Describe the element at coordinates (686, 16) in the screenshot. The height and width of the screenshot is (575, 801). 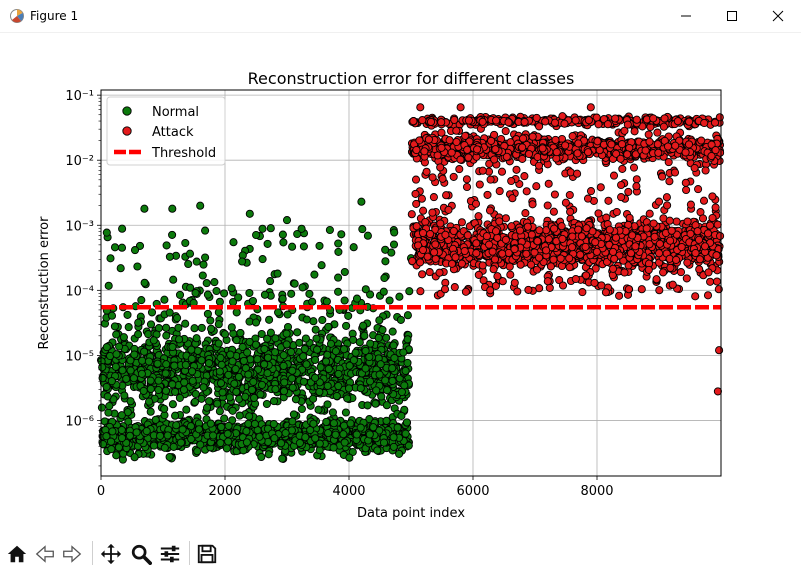
I see `minimize-button` at that location.